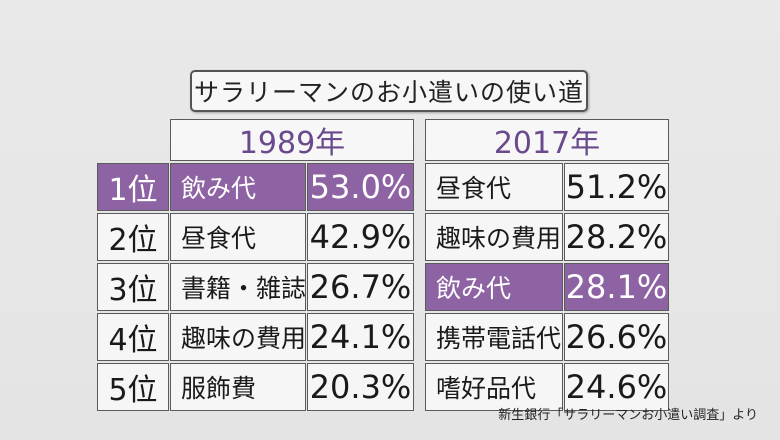 The width and height of the screenshot is (780, 440). What do you see at coordinates (616, 387) in the screenshot?
I see `value-cell: 24.6%` at bounding box center [616, 387].